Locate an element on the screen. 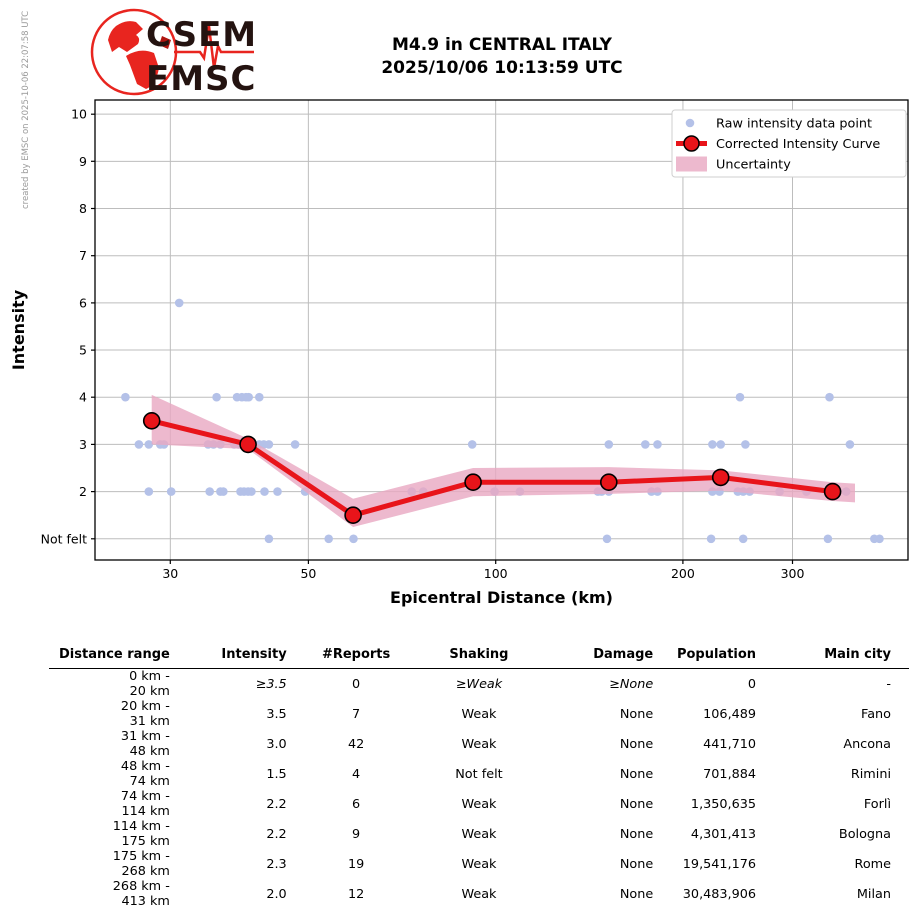  legend-box is located at coordinates (789, 143).